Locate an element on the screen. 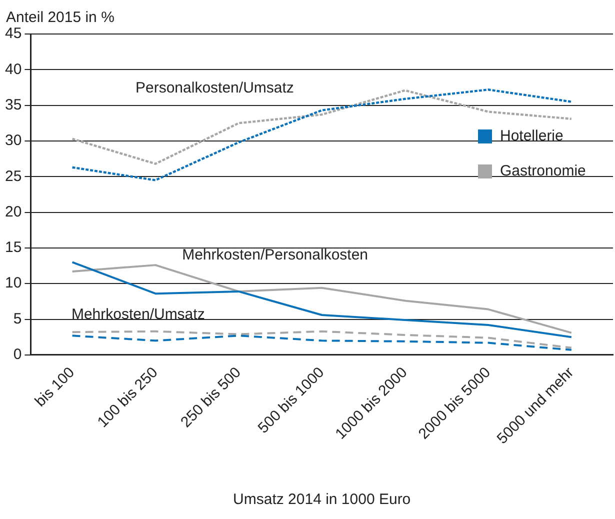 This screenshot has width=615, height=519. legend-label: Gastronomie is located at coordinates (543, 171).